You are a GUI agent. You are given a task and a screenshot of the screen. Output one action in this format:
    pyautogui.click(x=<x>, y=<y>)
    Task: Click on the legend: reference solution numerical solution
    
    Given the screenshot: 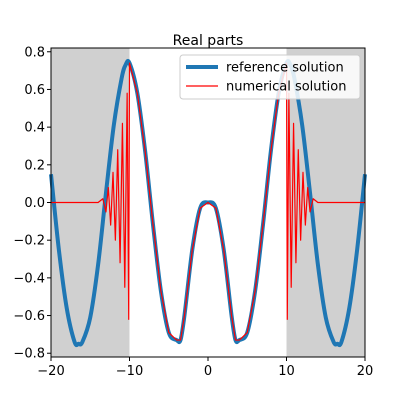 What is the action you would take?
    pyautogui.click(x=270, y=77)
    